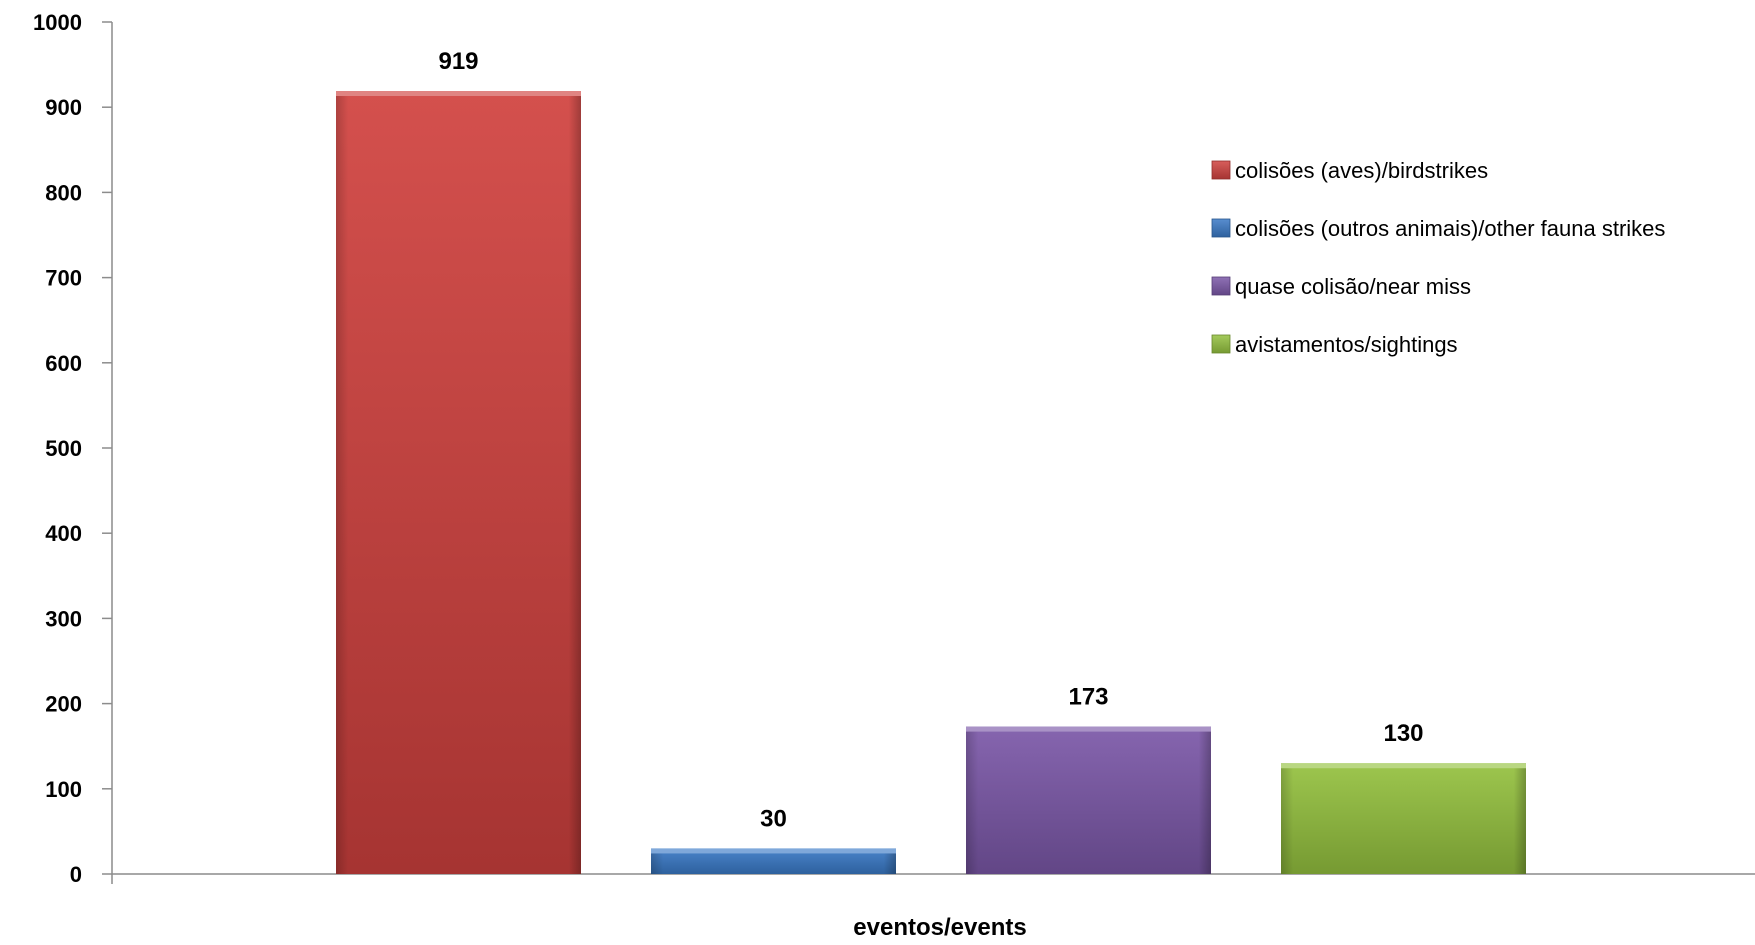  I want to click on y-tick-label: 500, so click(63, 448).